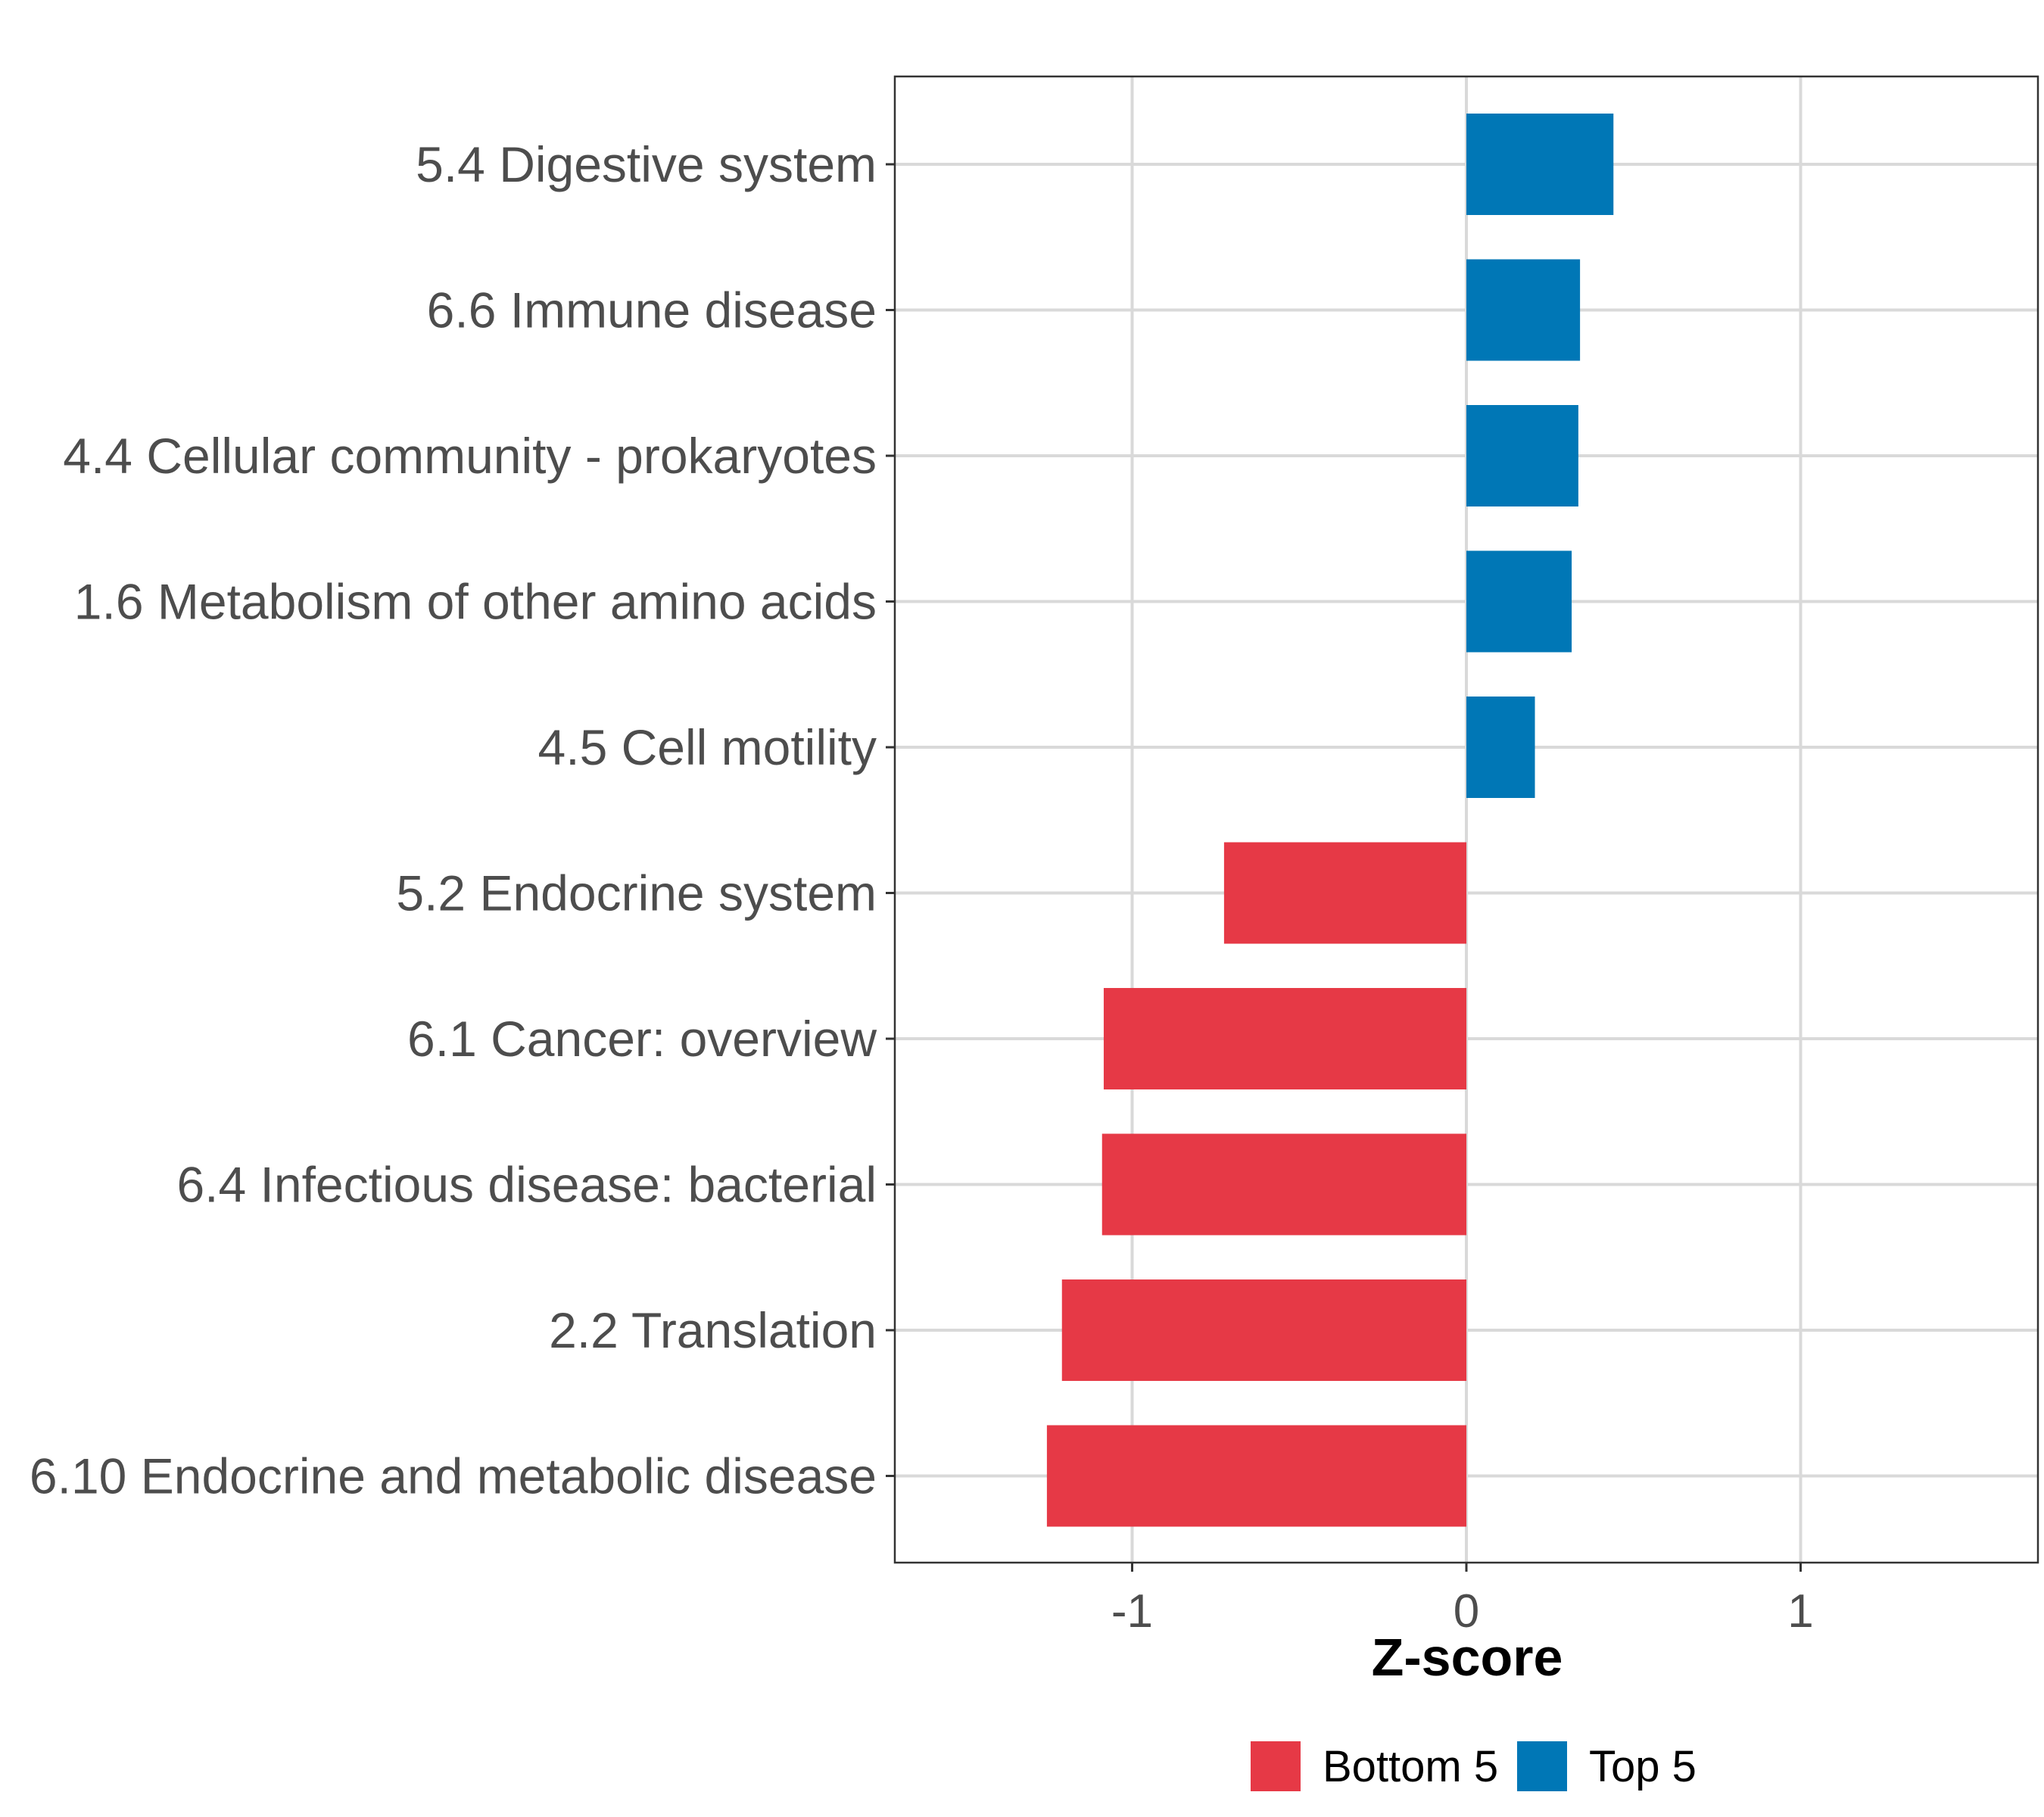 Image resolution: width=2044 pixels, height=1817 pixels. Describe the element at coordinates (470, 456) in the screenshot. I see `y-tick-label-4-4-cellular-community-prokaryotes: 4.4 Cellular community - prokaryotes` at that location.